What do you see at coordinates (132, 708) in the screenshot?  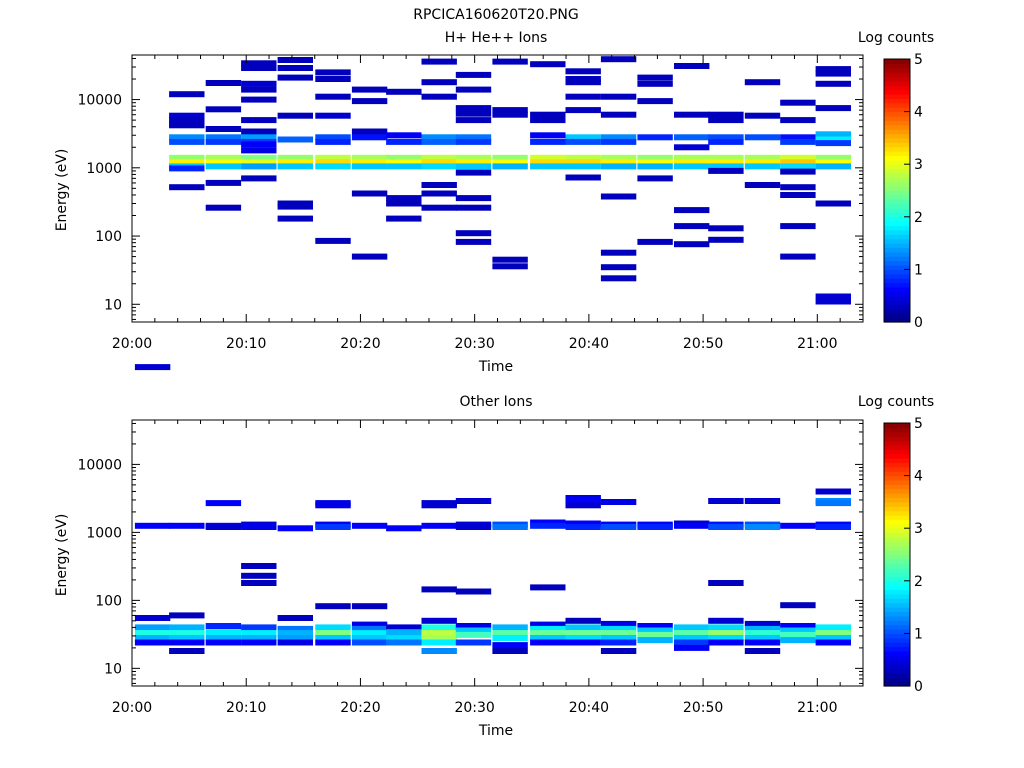 I see `x-tick-label: 20:00` at bounding box center [132, 708].